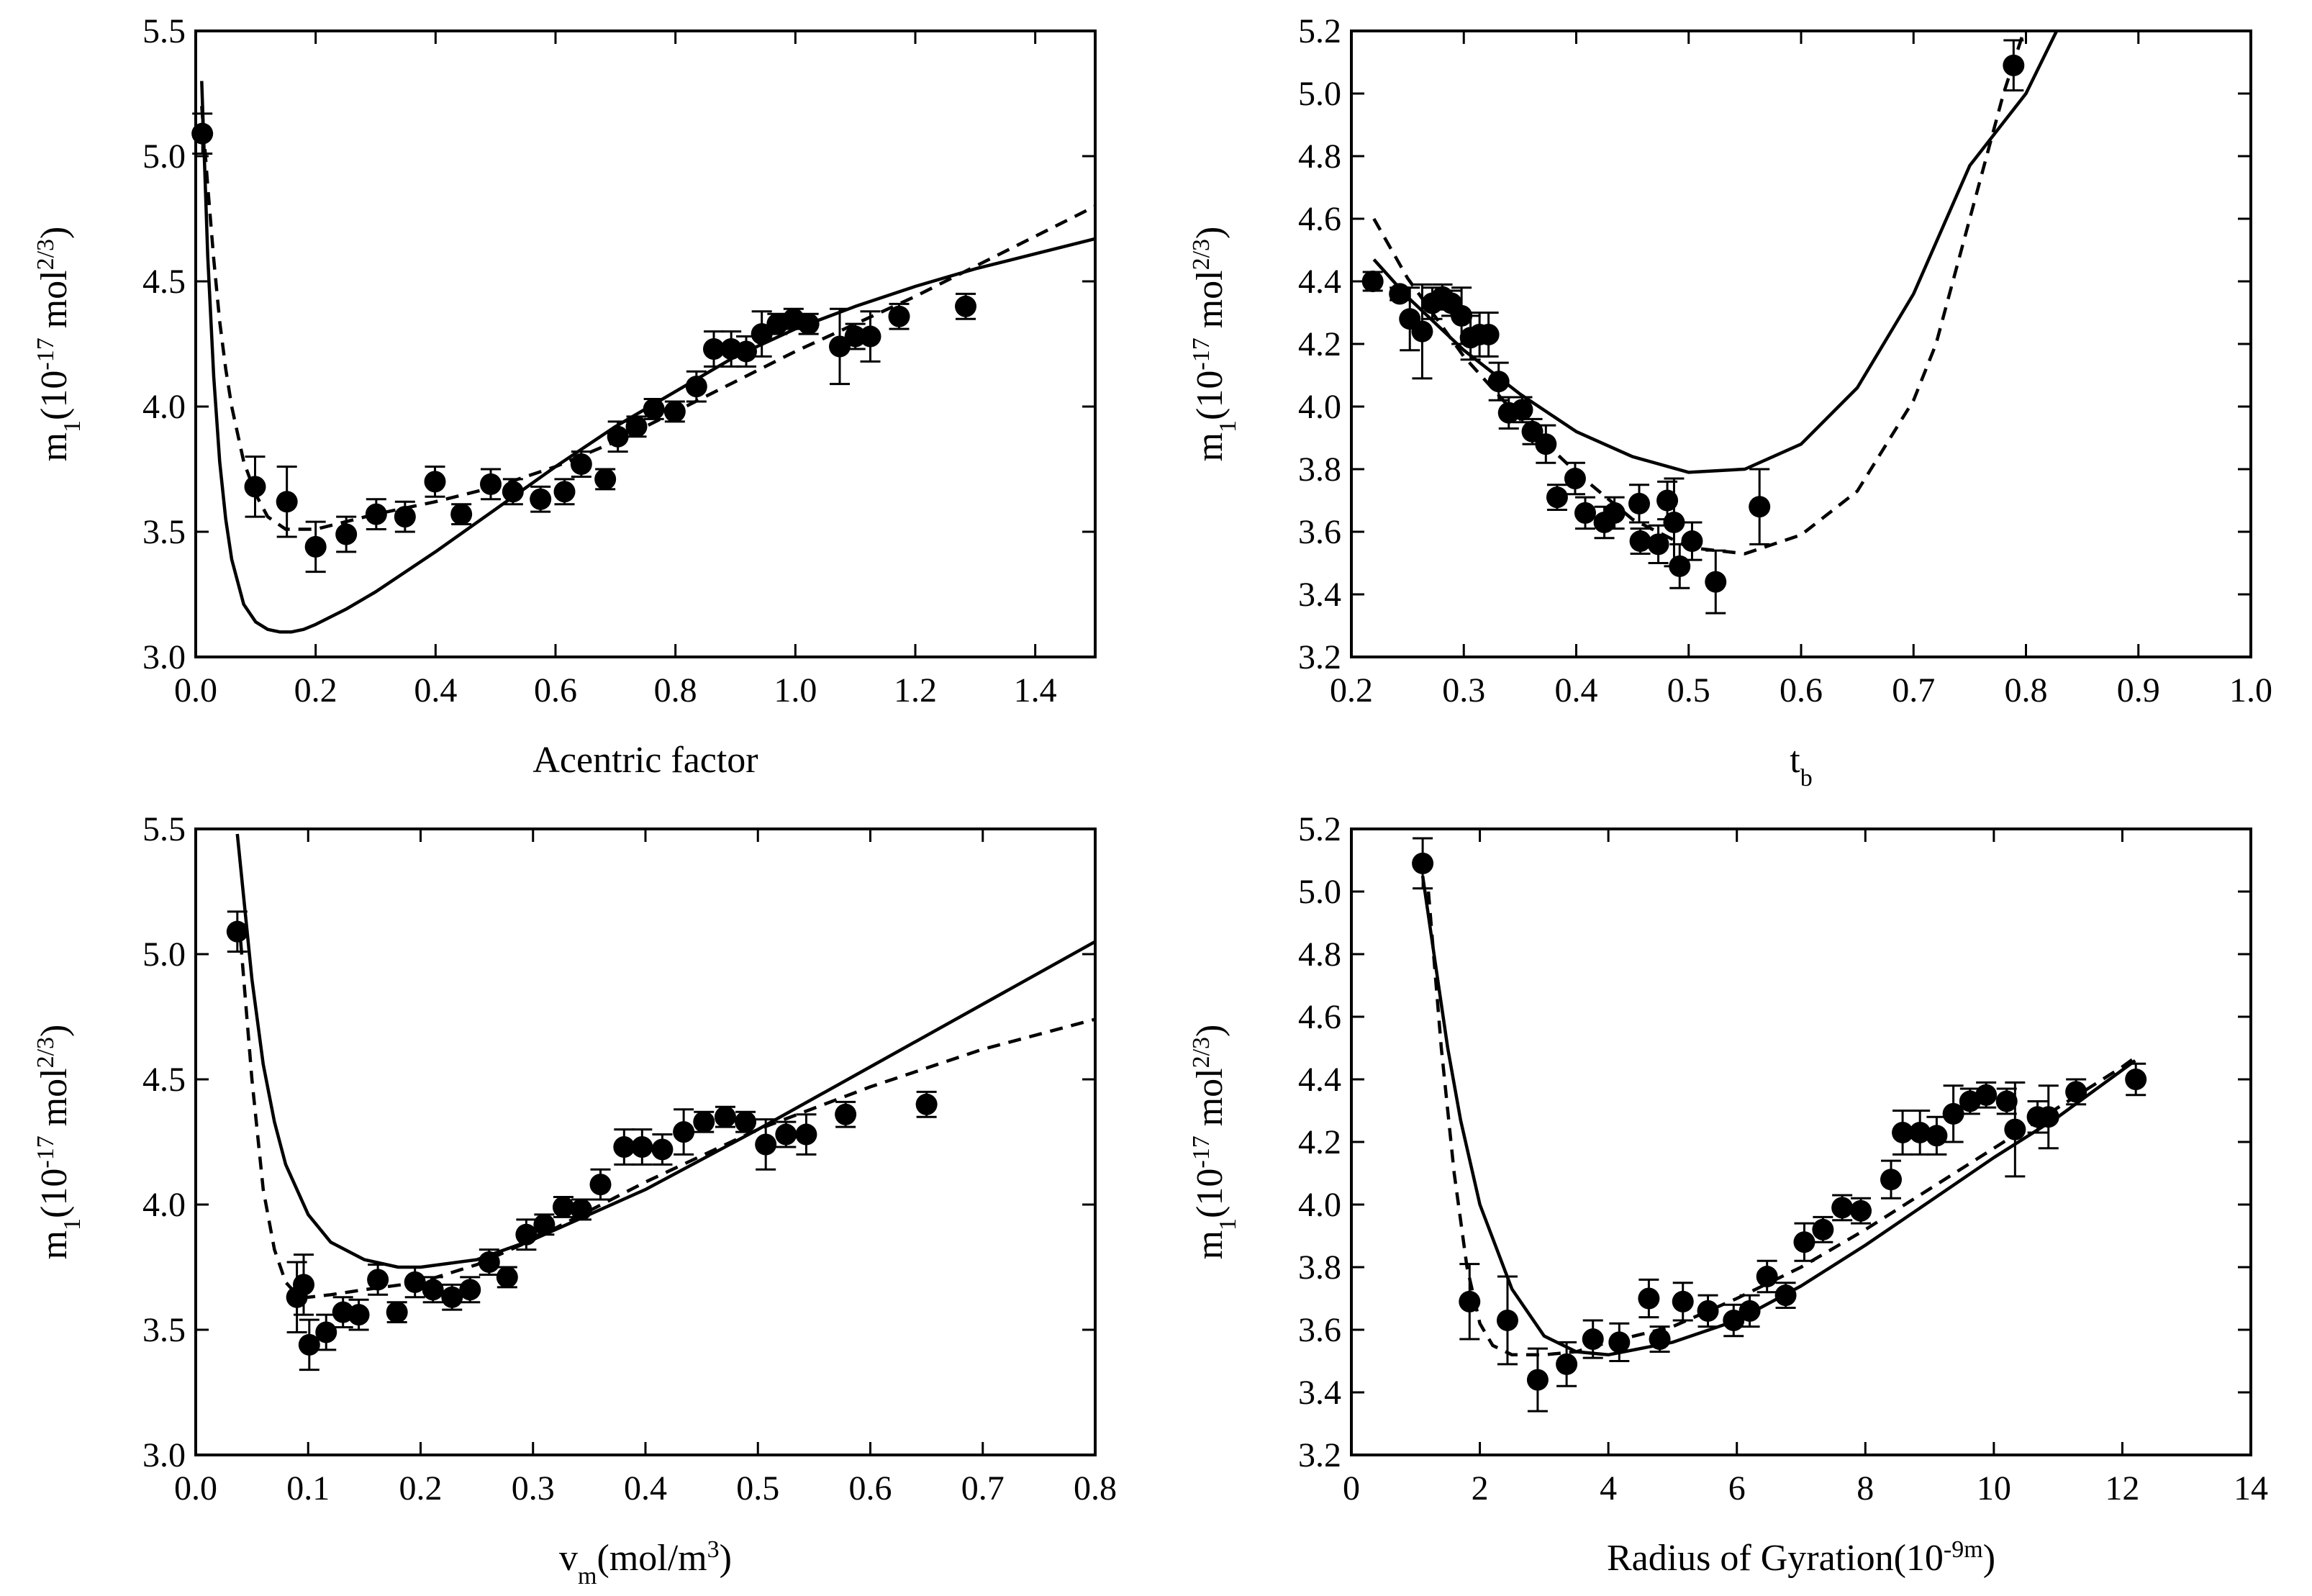 The height and width of the screenshot is (1596, 2312). I want to click on x-tick-label: 0.9, so click(2138, 690).